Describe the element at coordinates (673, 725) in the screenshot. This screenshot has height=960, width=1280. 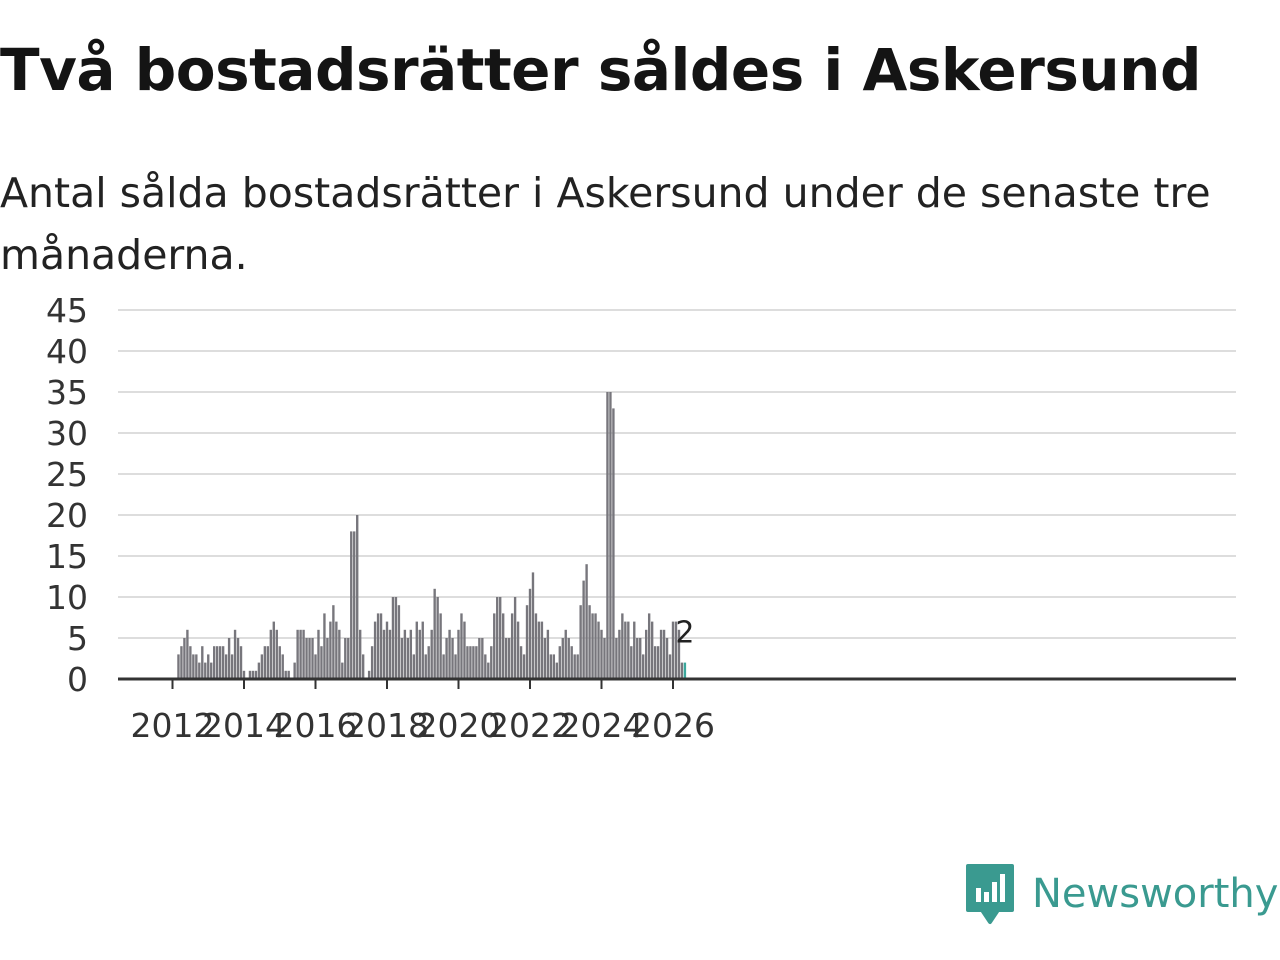
I see `x-tick-label: 2026` at that location.